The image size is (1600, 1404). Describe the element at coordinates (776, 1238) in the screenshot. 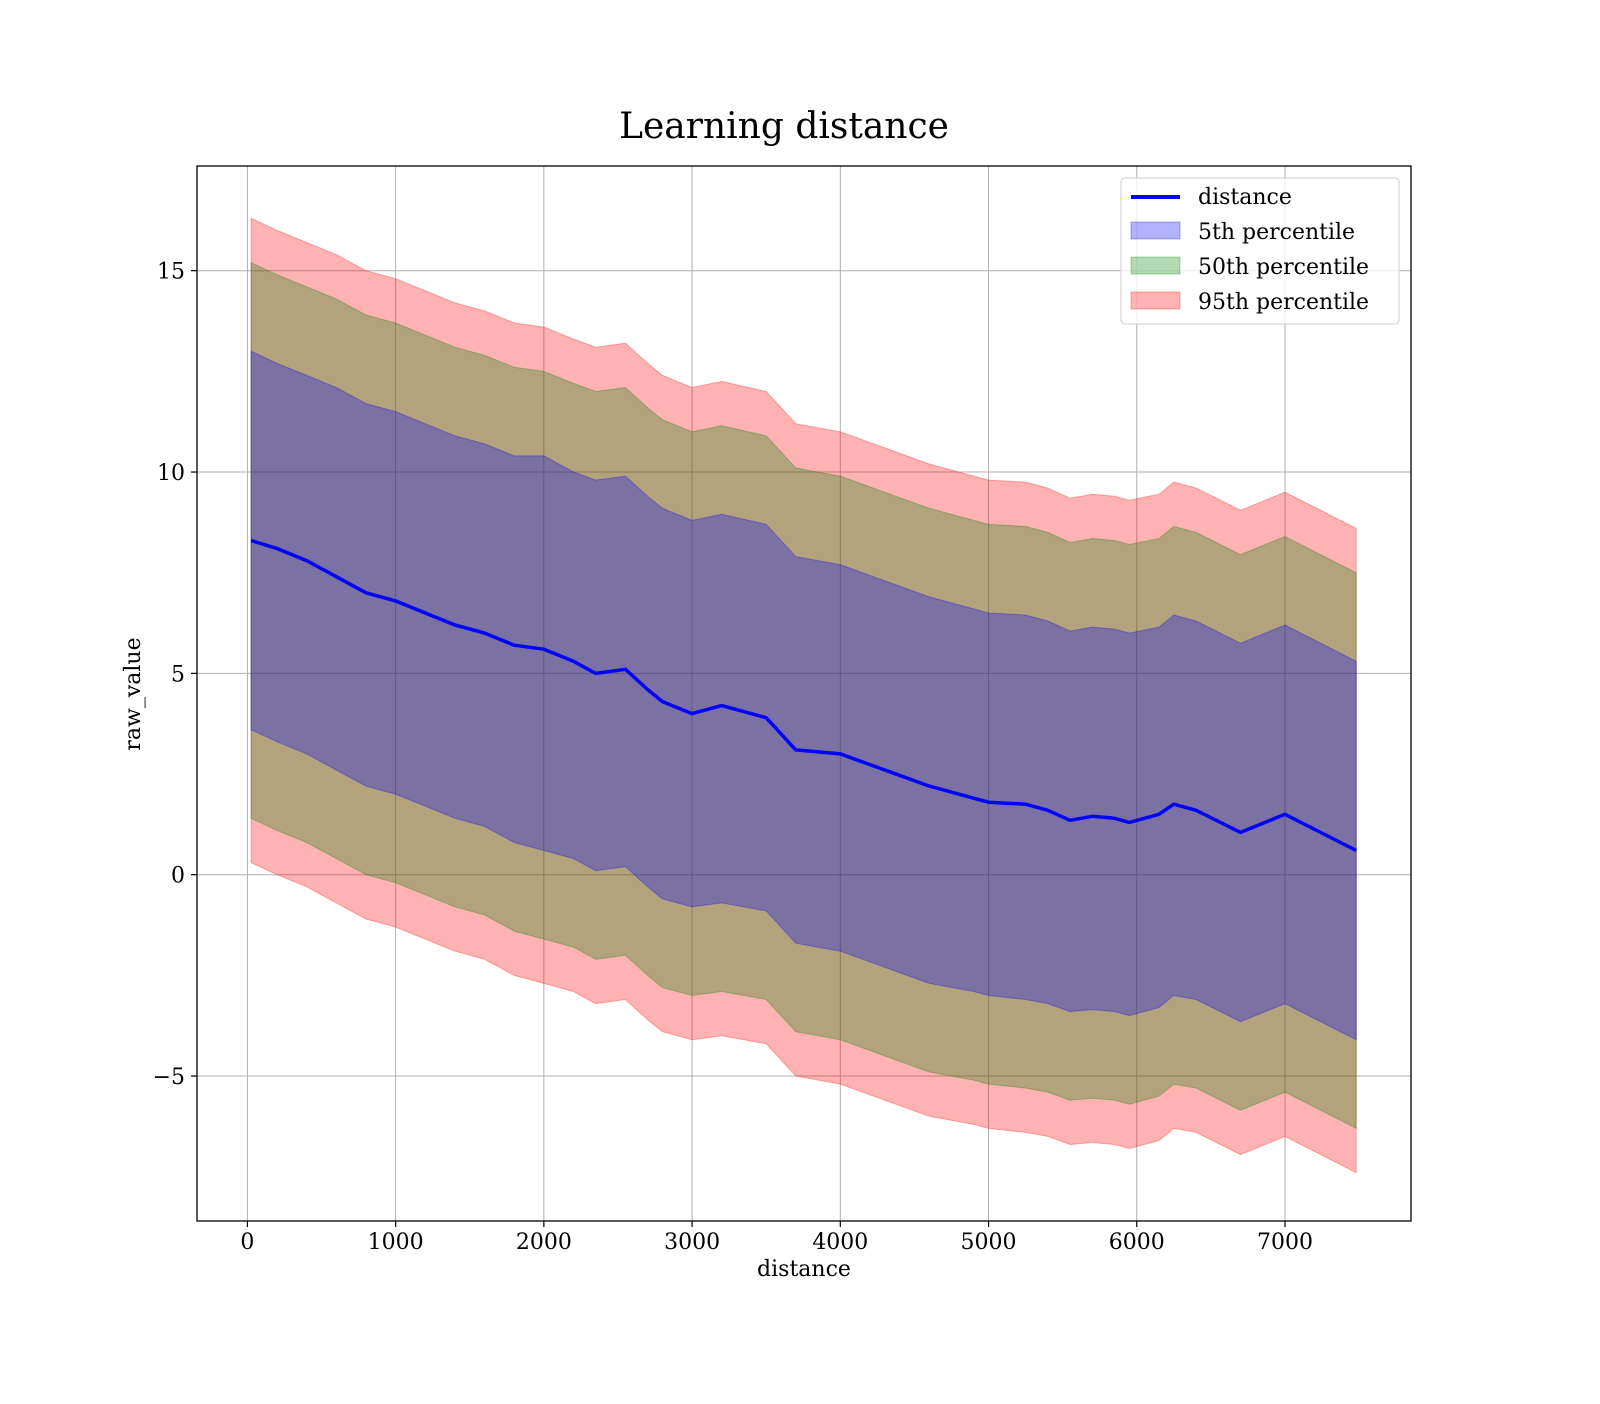

I see `x-axis-ticks: 0 1000 2000 3000 4000 5000 6000 7000` at that location.